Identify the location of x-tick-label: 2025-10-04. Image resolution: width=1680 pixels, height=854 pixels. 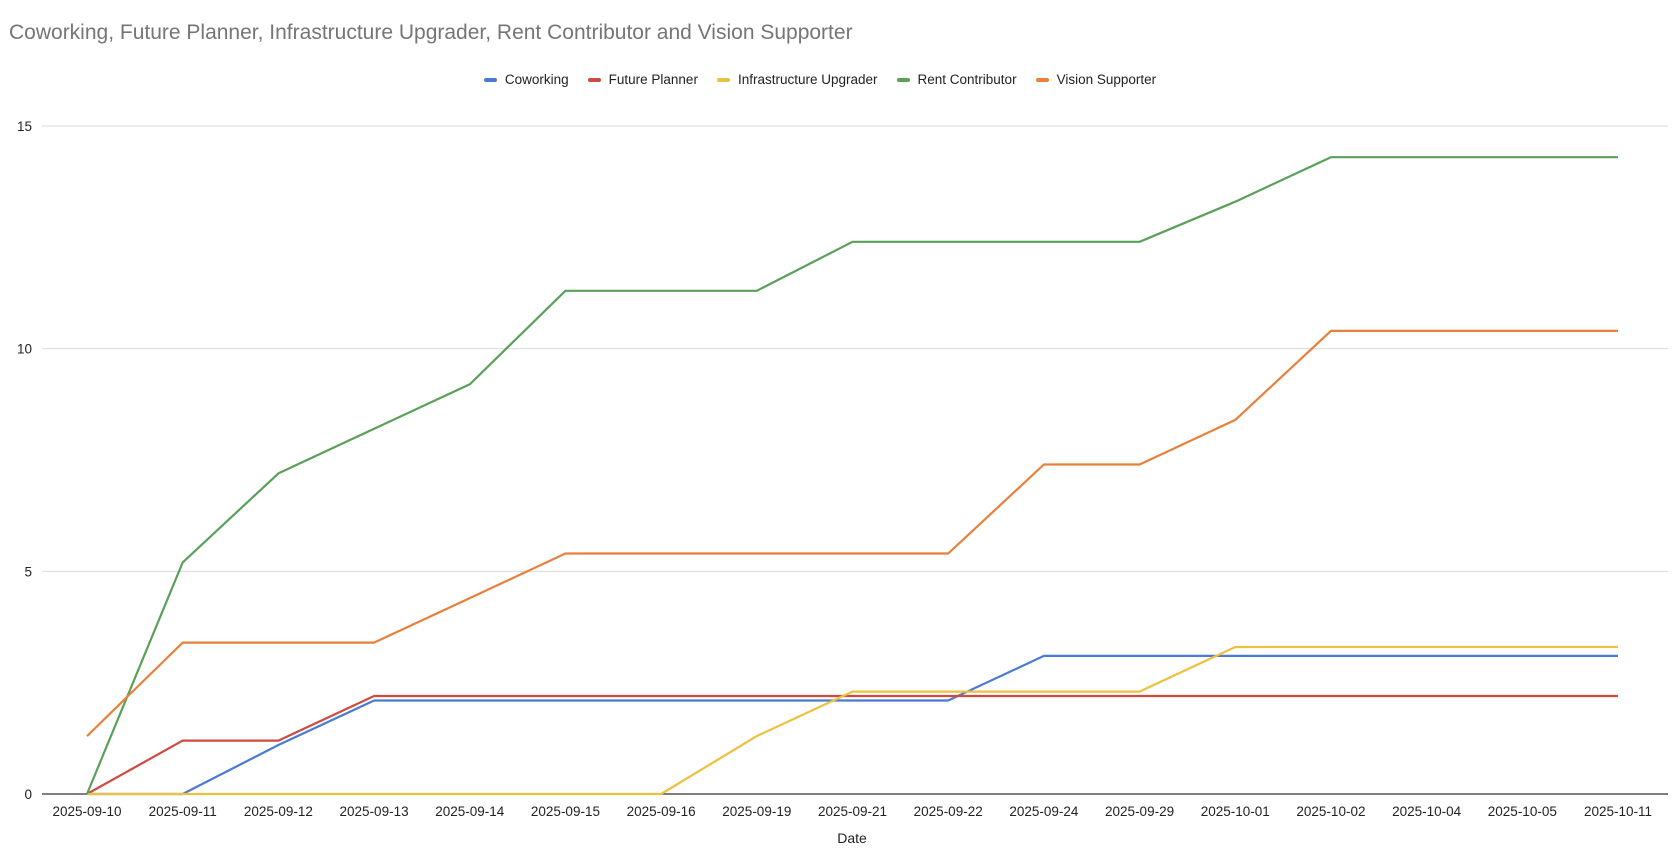
(1427, 811).